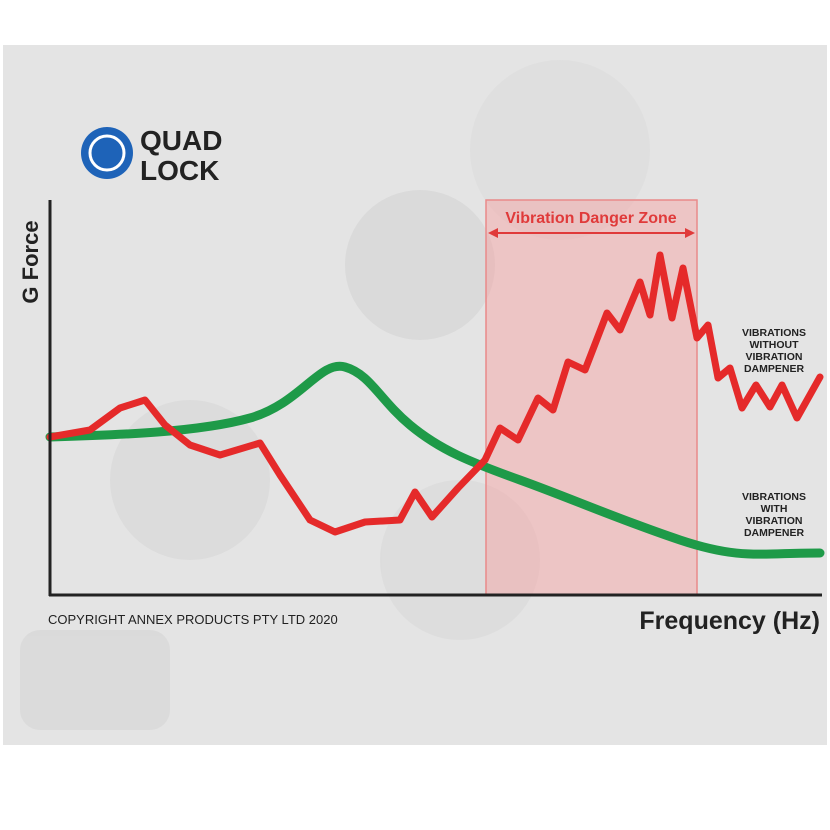 Image resolution: width=830 pixels, height=830 pixels. I want to click on x-axis-label: Frequency (Hz), so click(729, 621).